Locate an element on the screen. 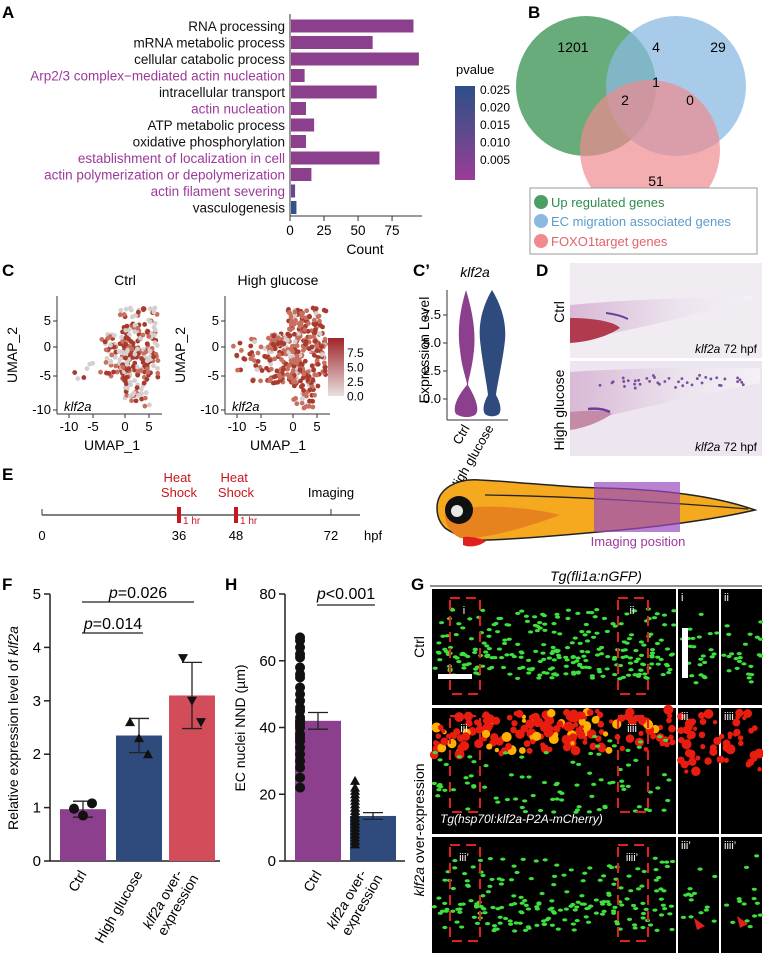  umap1-xlabel: UMAP_1 is located at coordinates (112, 445).